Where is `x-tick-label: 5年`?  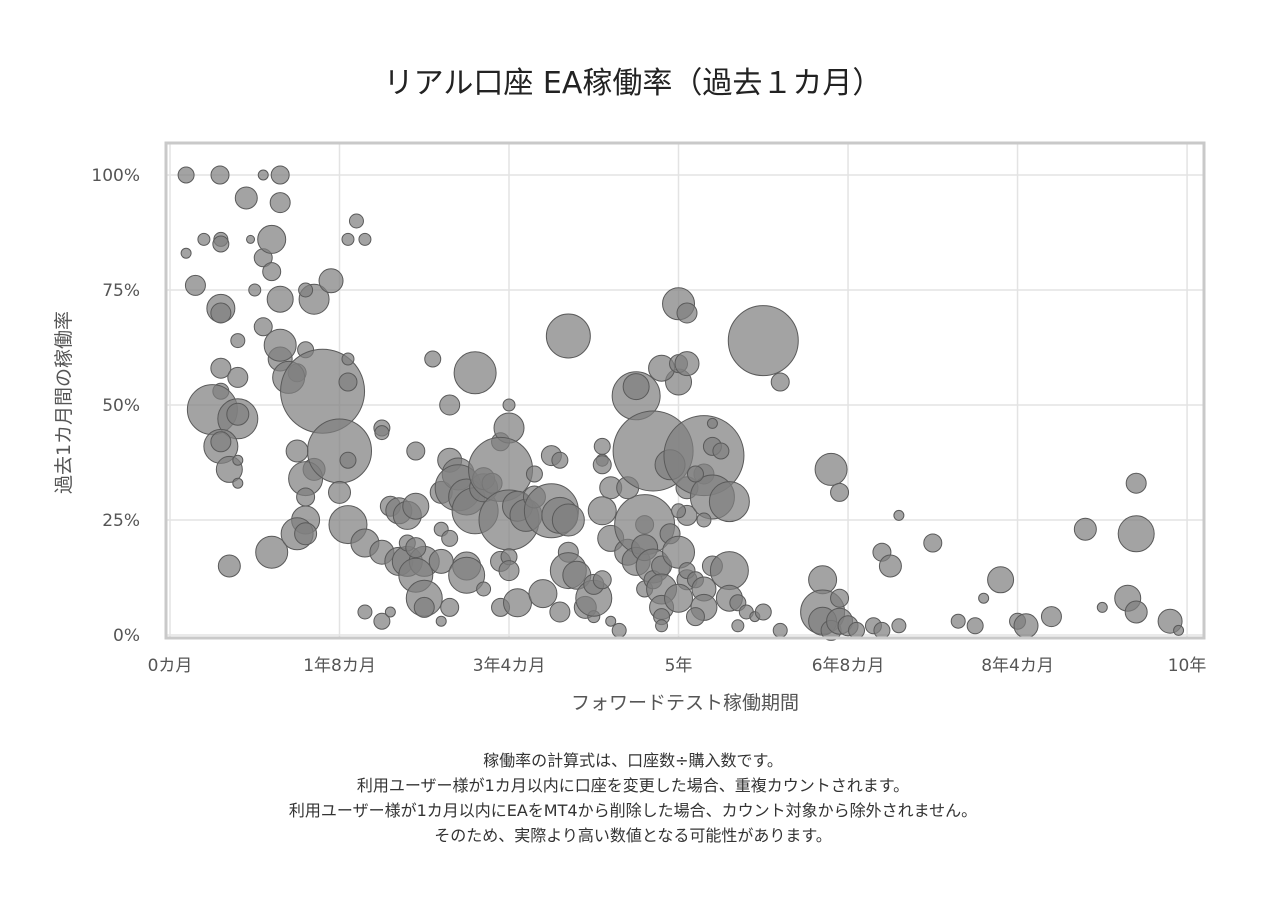
x-tick-label: 5年 is located at coordinates (679, 666).